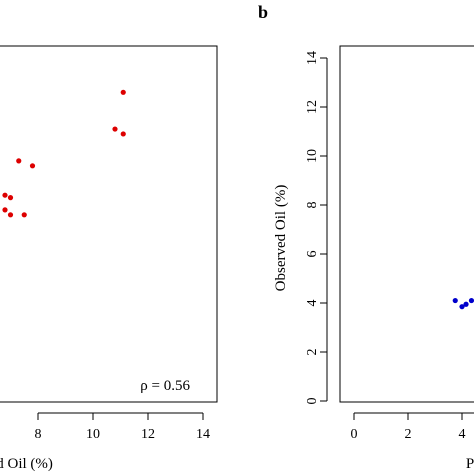 The height and width of the screenshot is (474, 474). I want to click on panel-b-y-tick-label: 14, so click(312, 58).